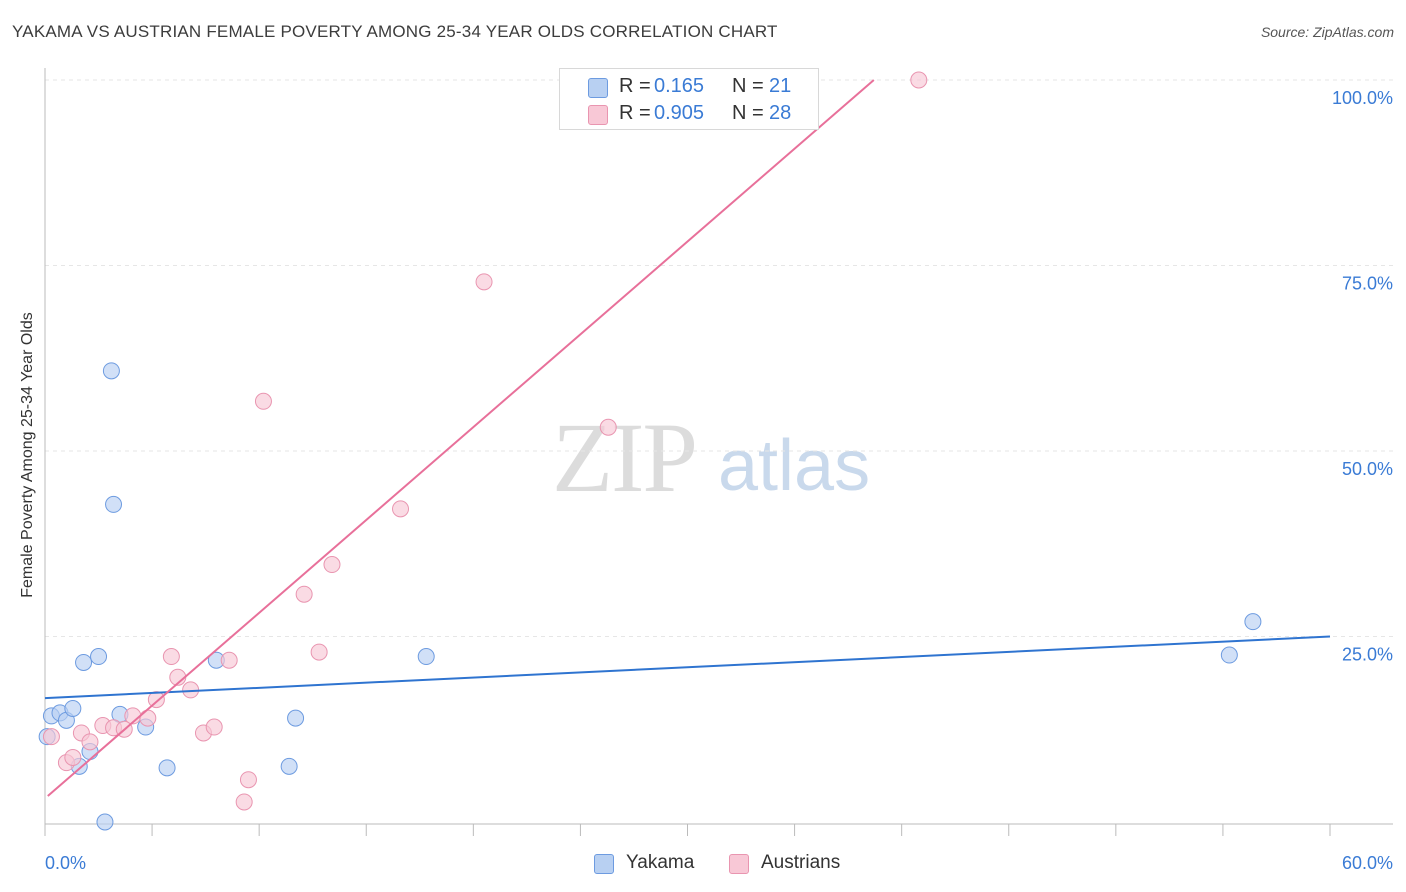  Describe the element at coordinates (1362, 98) in the screenshot. I see `y-tick-label: 100.0%` at that location.